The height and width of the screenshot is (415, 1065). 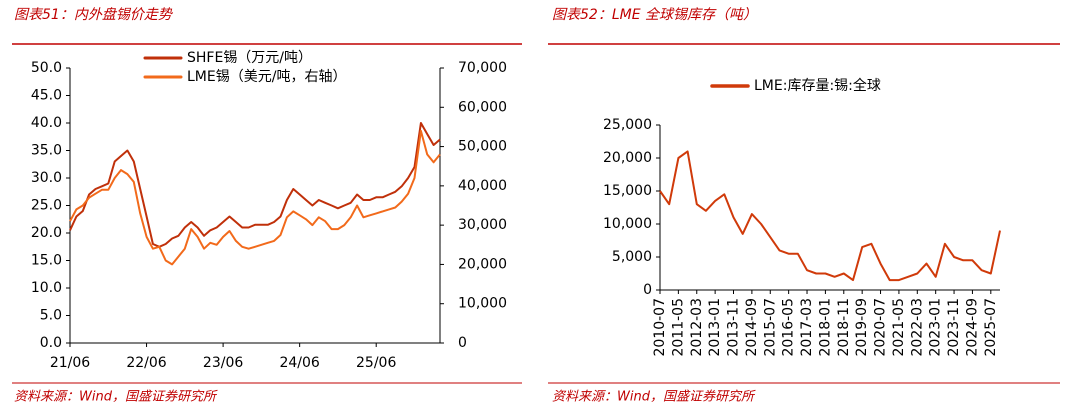 I want to click on y2-tick-label: 50,000, so click(x=482, y=147).